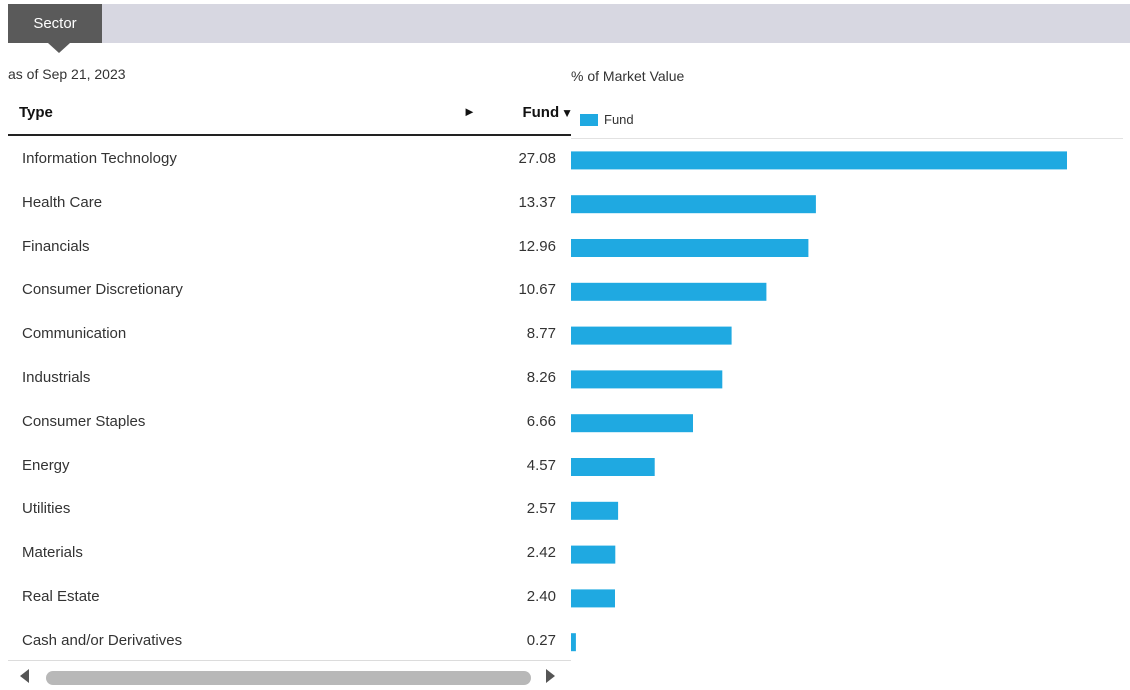  Describe the element at coordinates (593, 554) in the screenshot. I see `bar-materials` at that location.